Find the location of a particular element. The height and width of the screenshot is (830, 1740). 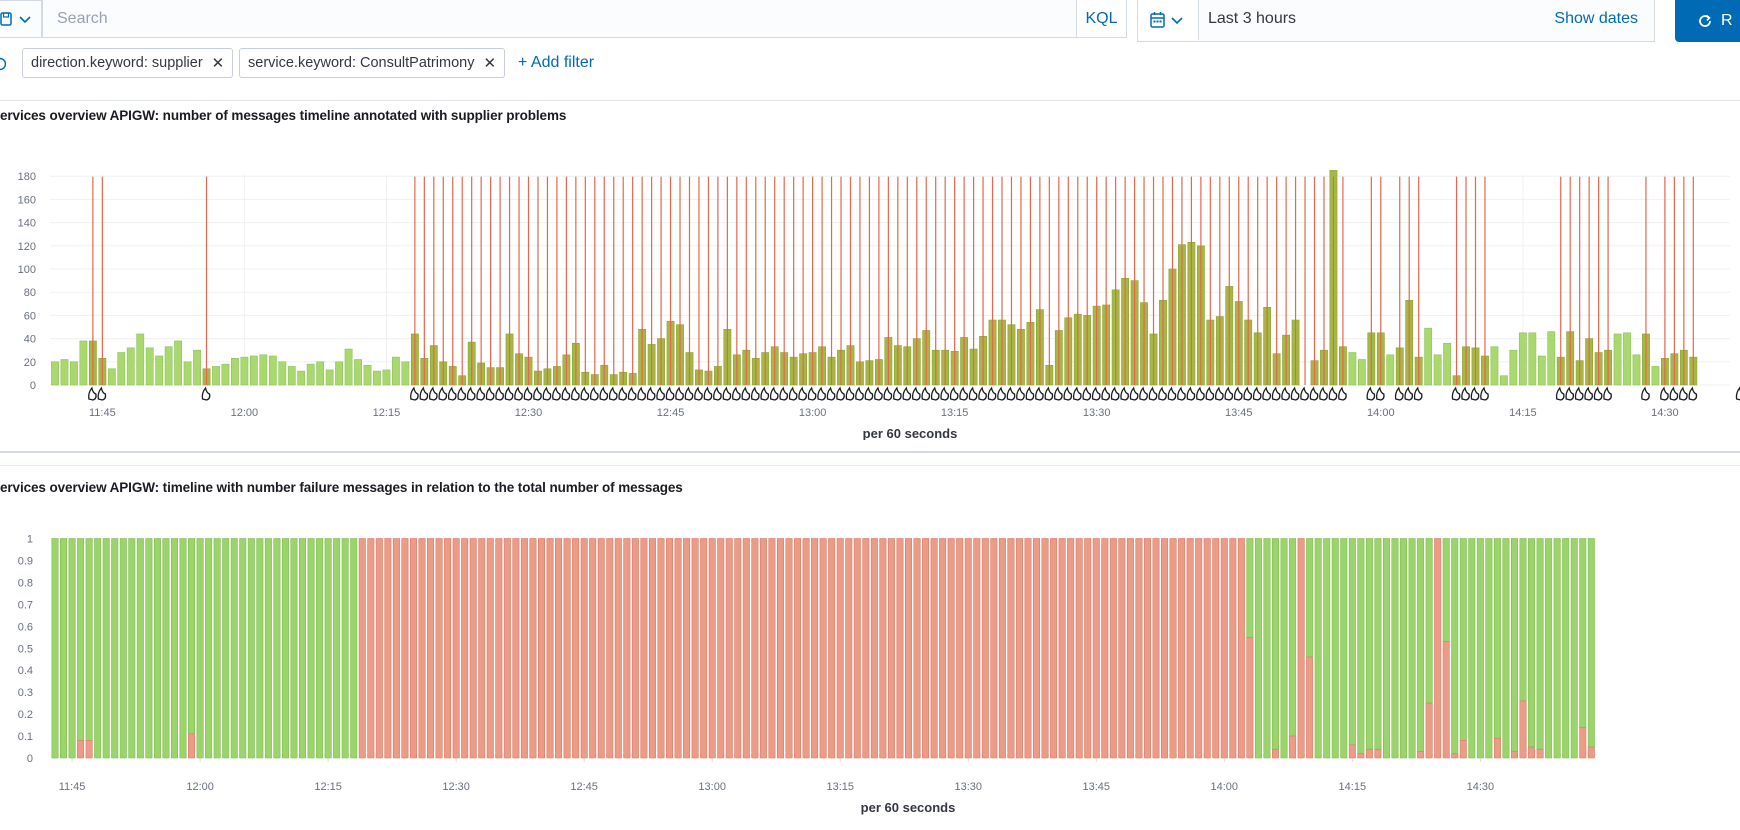

filter-menu-icon is located at coordinates (3, 64).